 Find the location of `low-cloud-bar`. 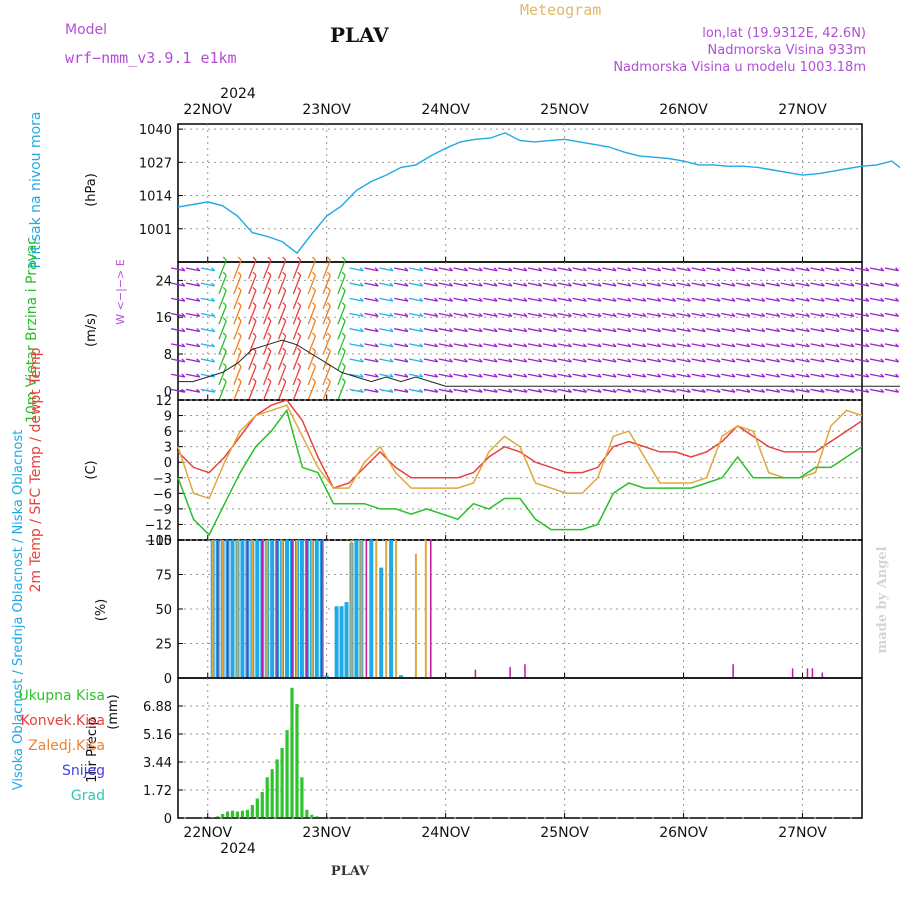

low-cloud-bar is located at coordinates (262, 609).